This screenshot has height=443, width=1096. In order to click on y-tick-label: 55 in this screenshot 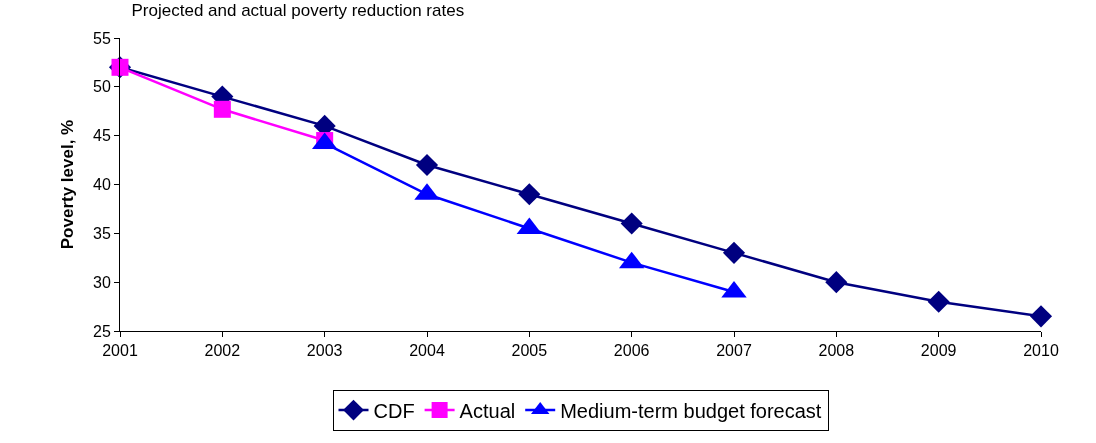, I will do `click(102, 38)`.